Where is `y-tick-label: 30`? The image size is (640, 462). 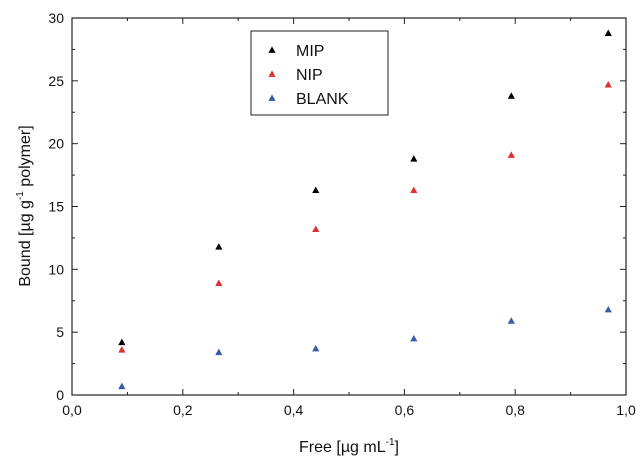 y-tick-label: 30 is located at coordinates (56, 18).